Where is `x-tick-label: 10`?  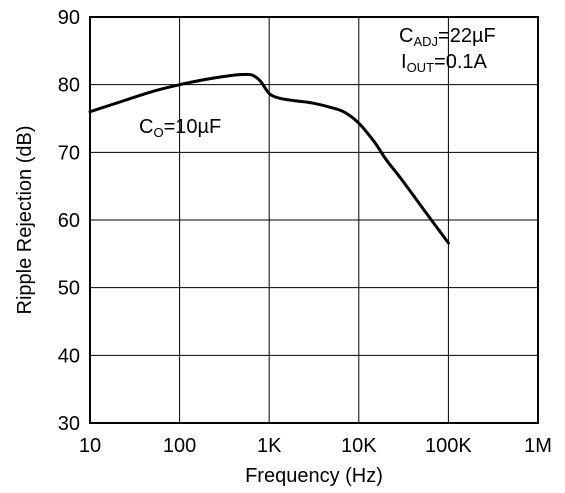
x-tick-label: 10 is located at coordinates (90, 446).